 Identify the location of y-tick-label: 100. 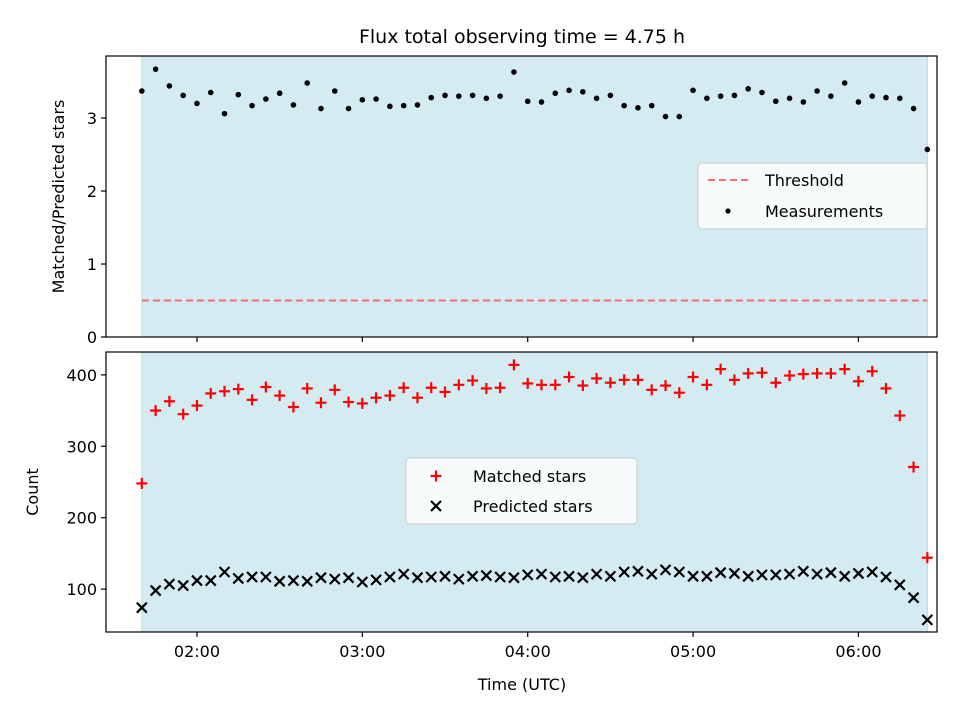
(81, 589).